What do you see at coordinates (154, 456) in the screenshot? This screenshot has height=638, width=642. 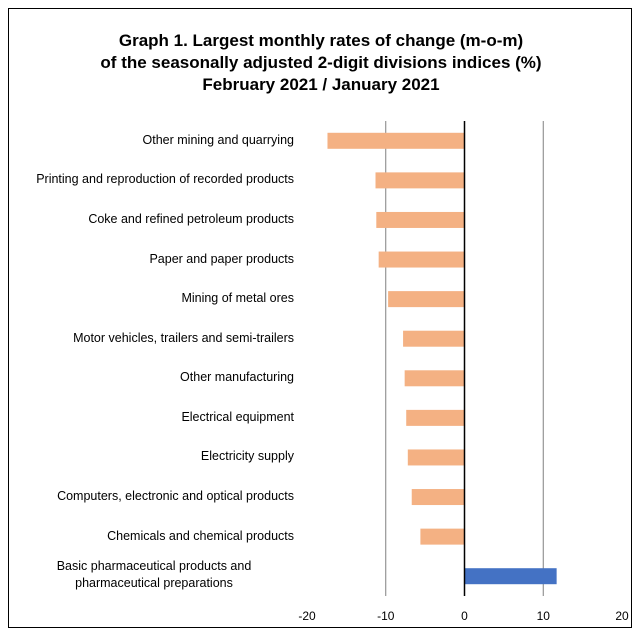 I see `category-label-box: Electricity supply` at bounding box center [154, 456].